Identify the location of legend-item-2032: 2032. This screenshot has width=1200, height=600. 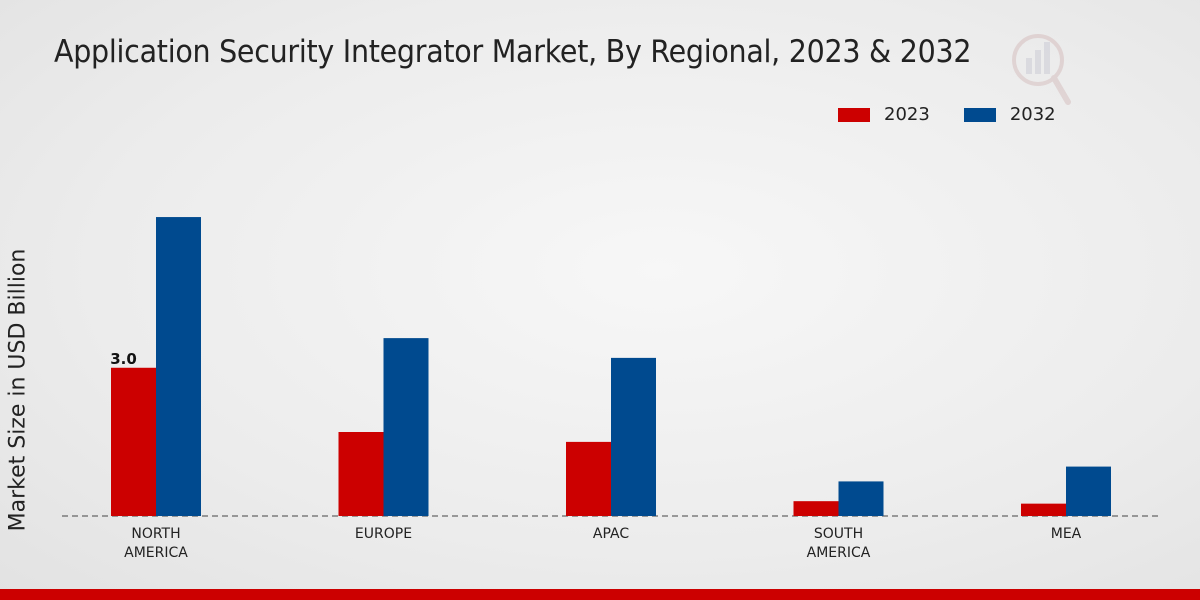
(1009, 114).